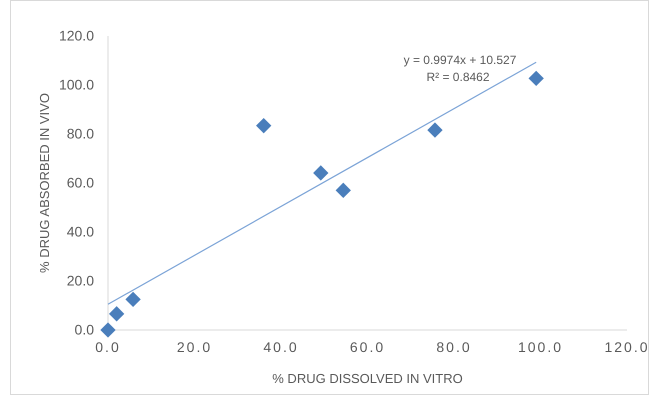 Image resolution: width=657 pixels, height=403 pixels. Describe the element at coordinates (367, 378) in the screenshot. I see `x-axis-title: % DRUG DISSOLVED IN VITRO` at that location.